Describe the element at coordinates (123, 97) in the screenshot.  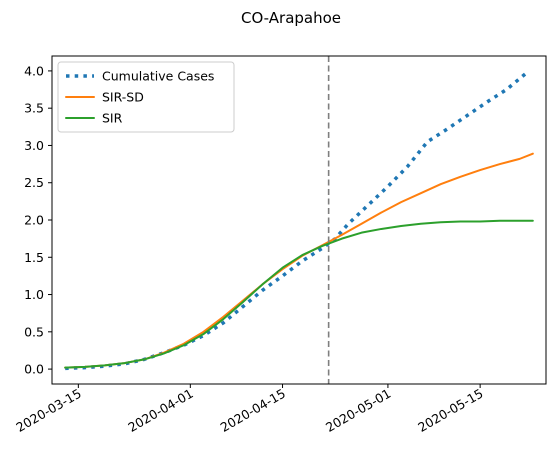
I see `legend-label: SIR-SD` at that location.